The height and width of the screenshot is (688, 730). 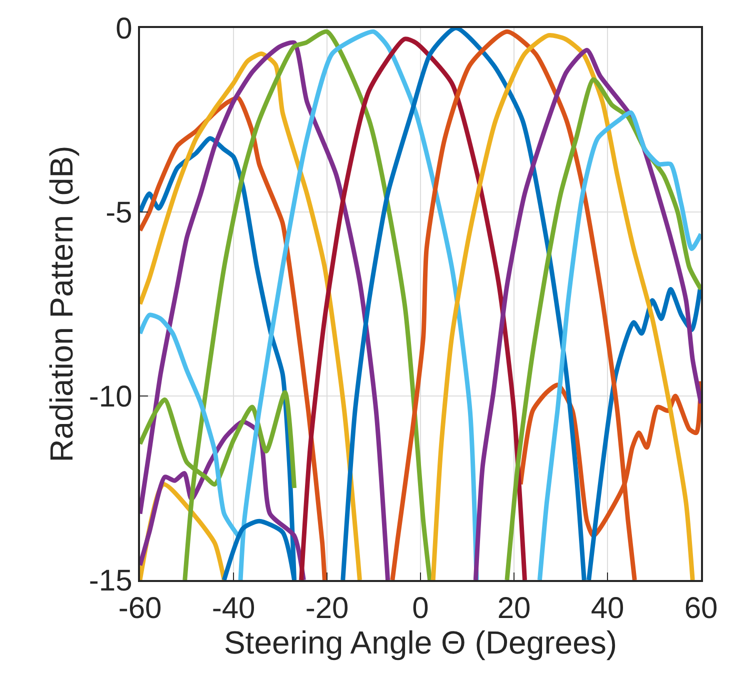 I want to click on x-tick-label: -40, so click(x=234, y=608).